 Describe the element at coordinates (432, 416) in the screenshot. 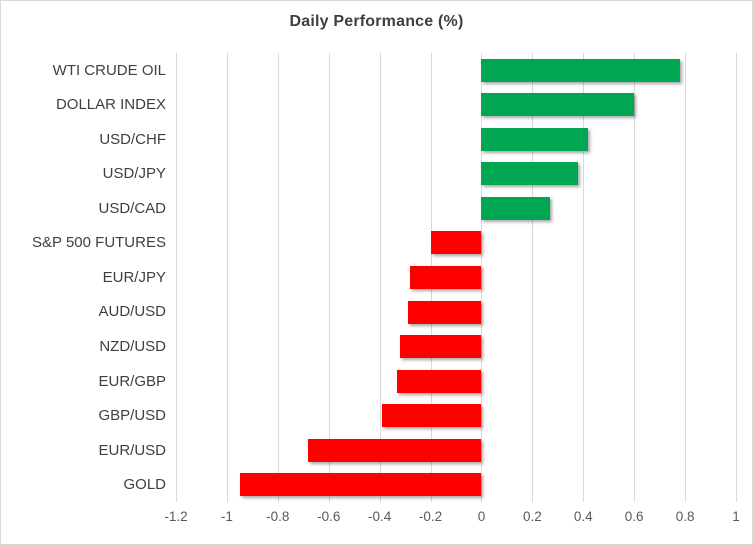

I see `bar-gbp-usd` at that location.